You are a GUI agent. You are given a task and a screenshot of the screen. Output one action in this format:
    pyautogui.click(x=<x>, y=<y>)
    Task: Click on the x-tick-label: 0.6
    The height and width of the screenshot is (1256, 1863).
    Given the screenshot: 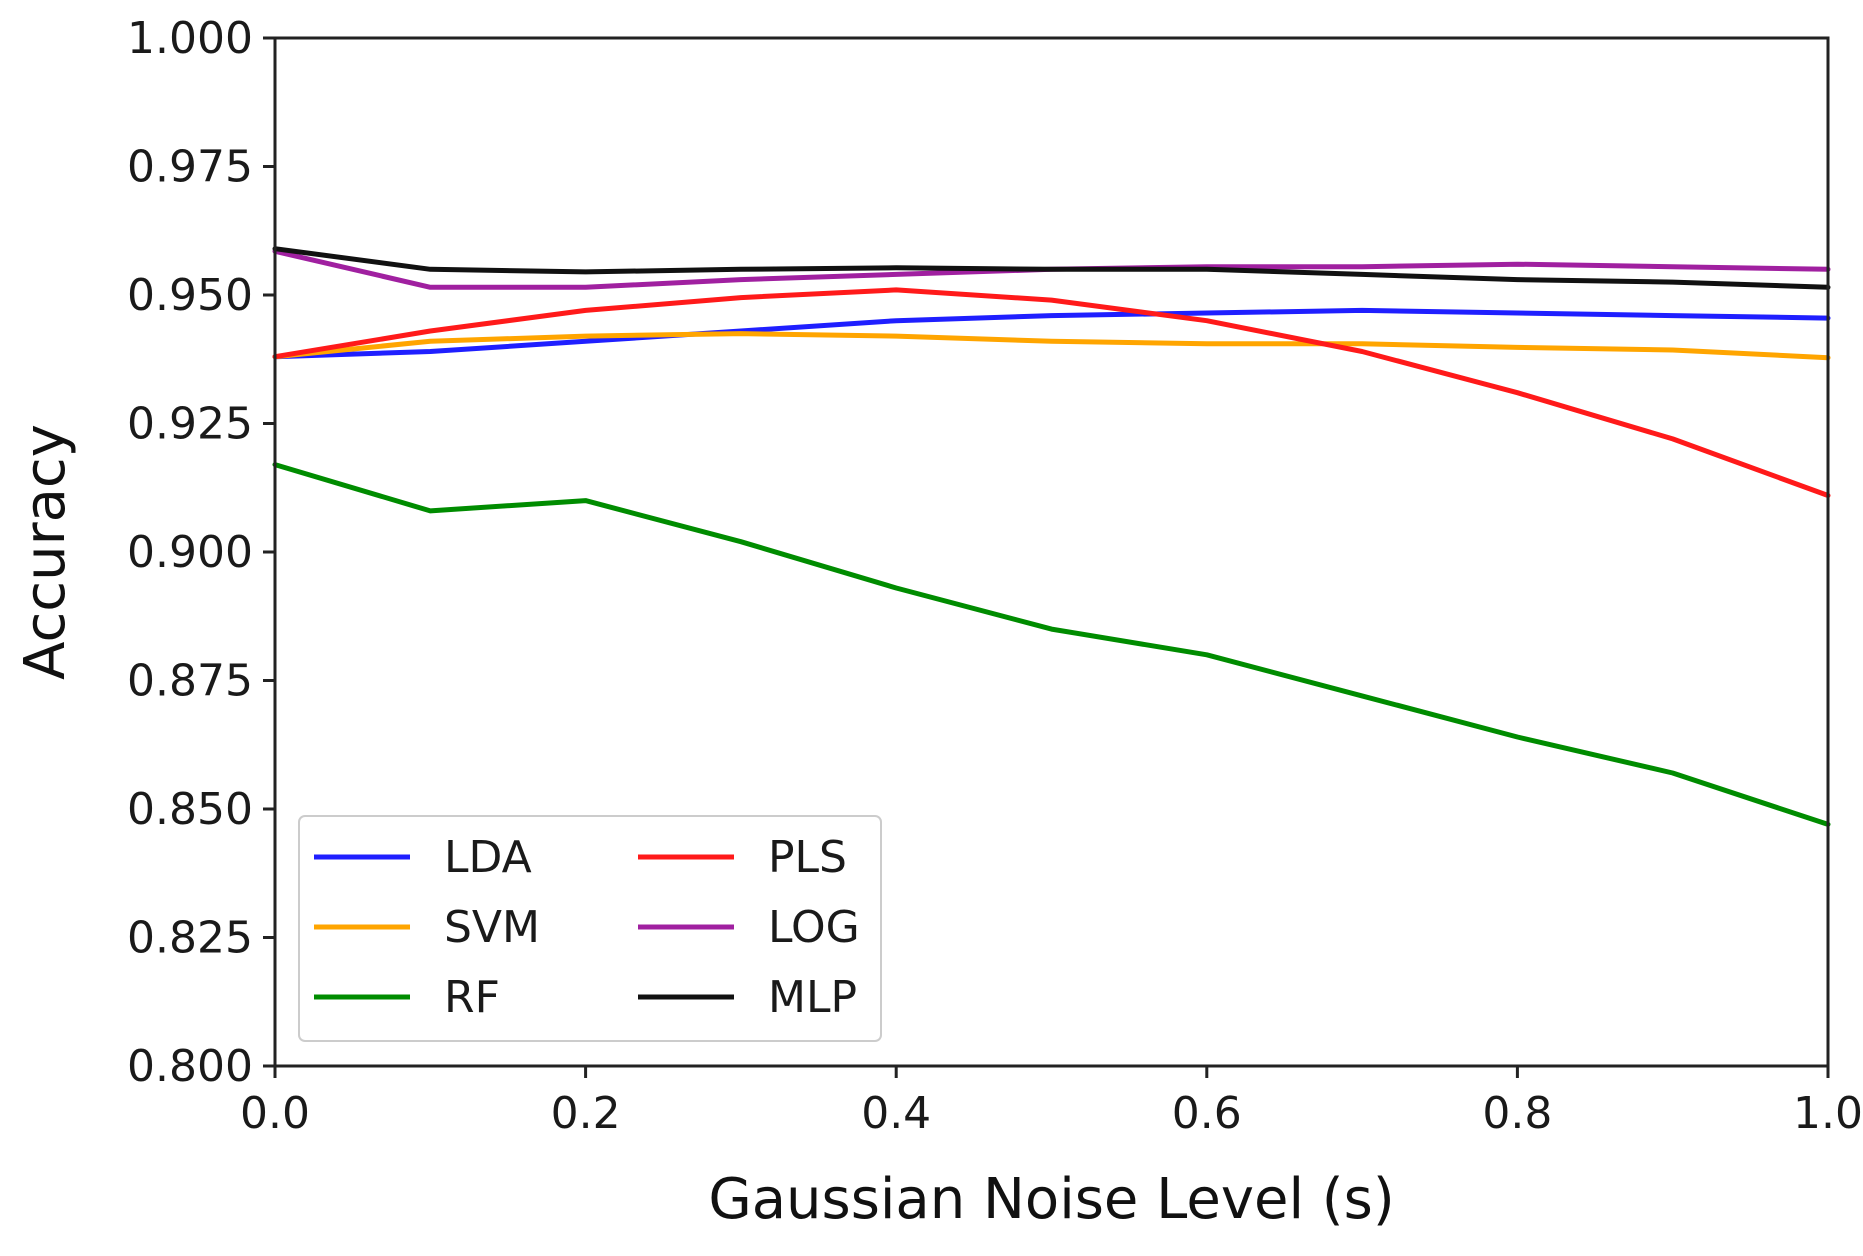 What is the action you would take?
    pyautogui.click(x=1207, y=1113)
    